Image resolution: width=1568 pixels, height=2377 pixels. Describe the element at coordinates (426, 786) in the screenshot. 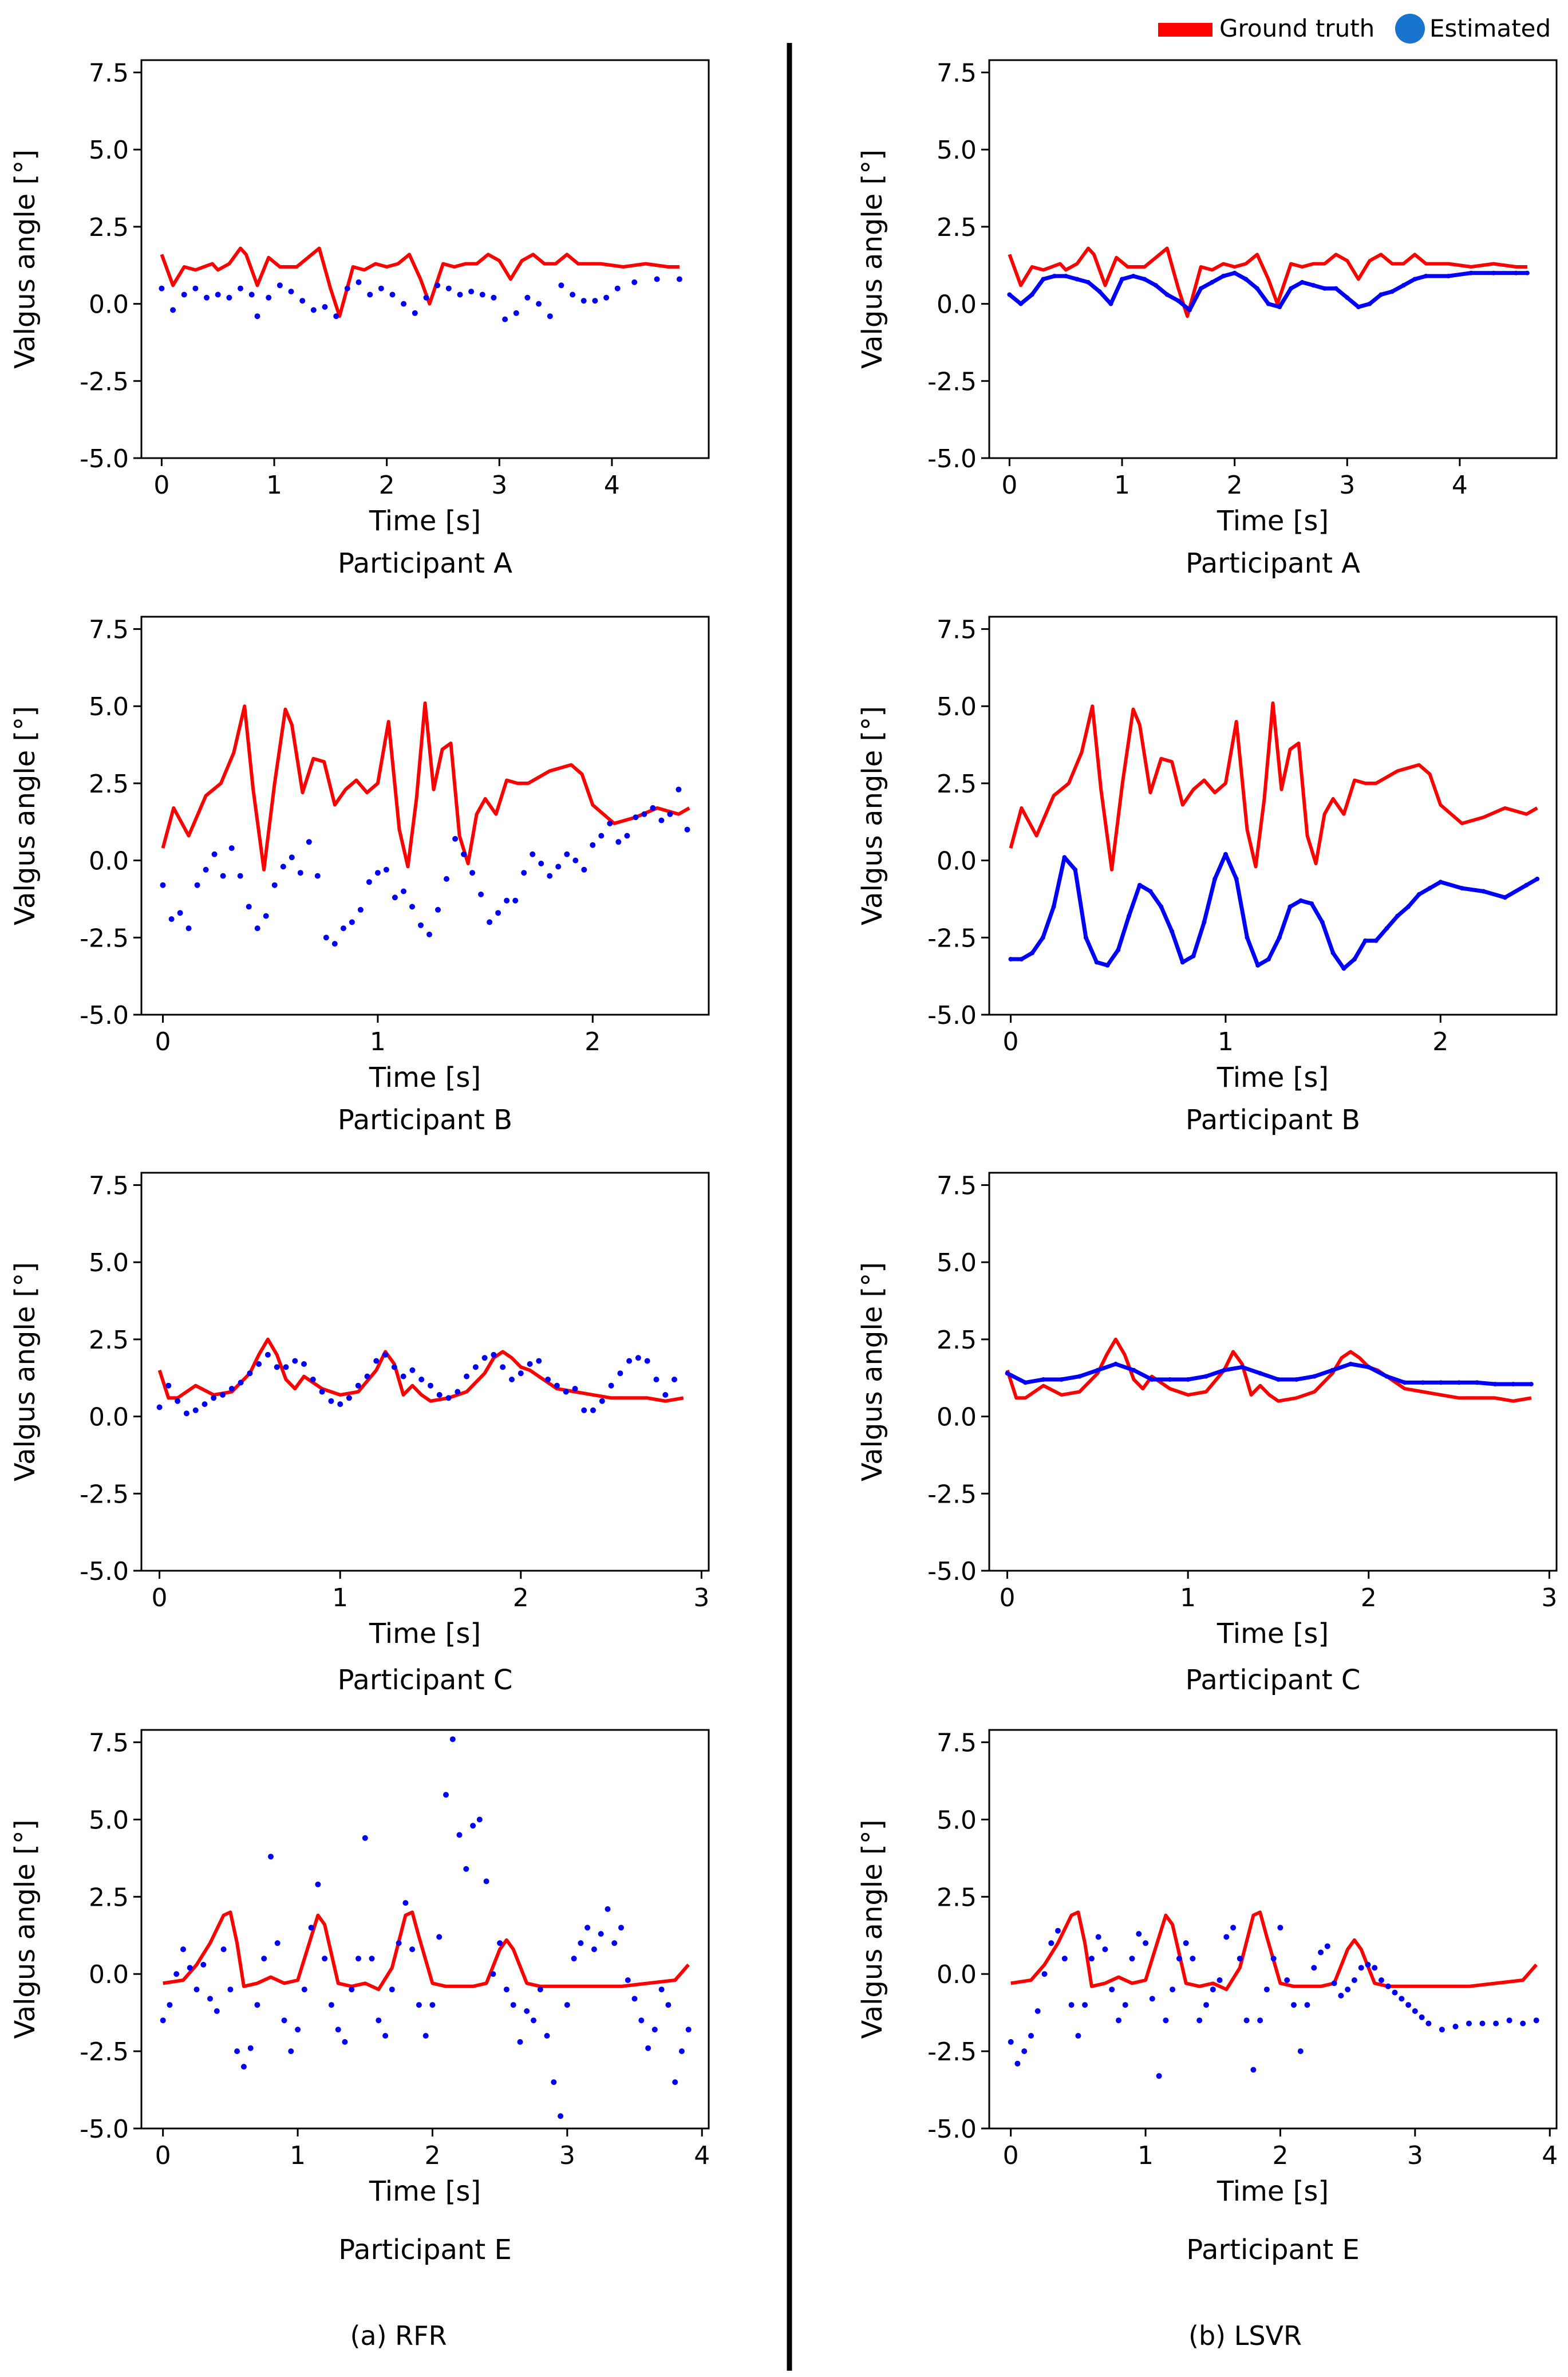

I see `ground-truth-series` at that location.